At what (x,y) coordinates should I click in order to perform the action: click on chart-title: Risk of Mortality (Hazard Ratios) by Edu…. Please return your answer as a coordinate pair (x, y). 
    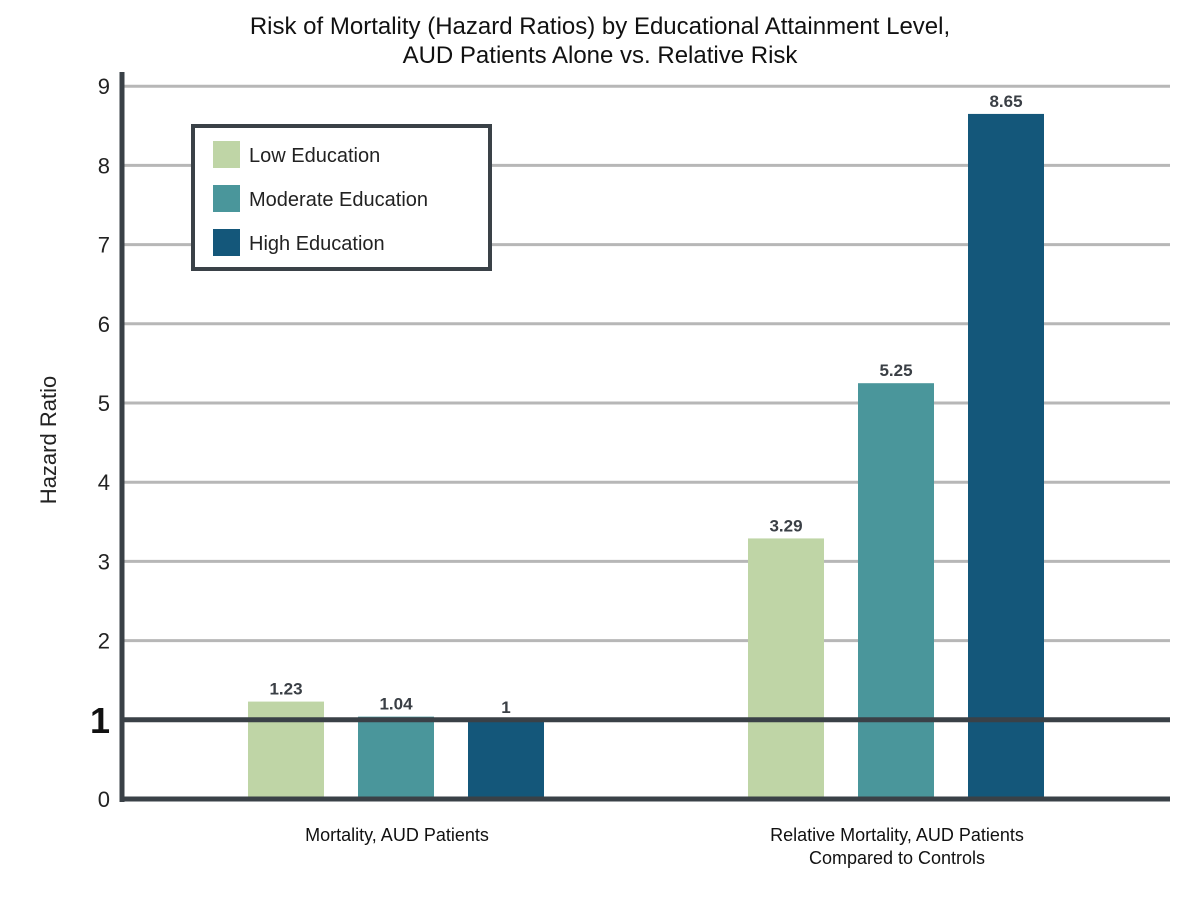
    Looking at the image, I should click on (600, 41).